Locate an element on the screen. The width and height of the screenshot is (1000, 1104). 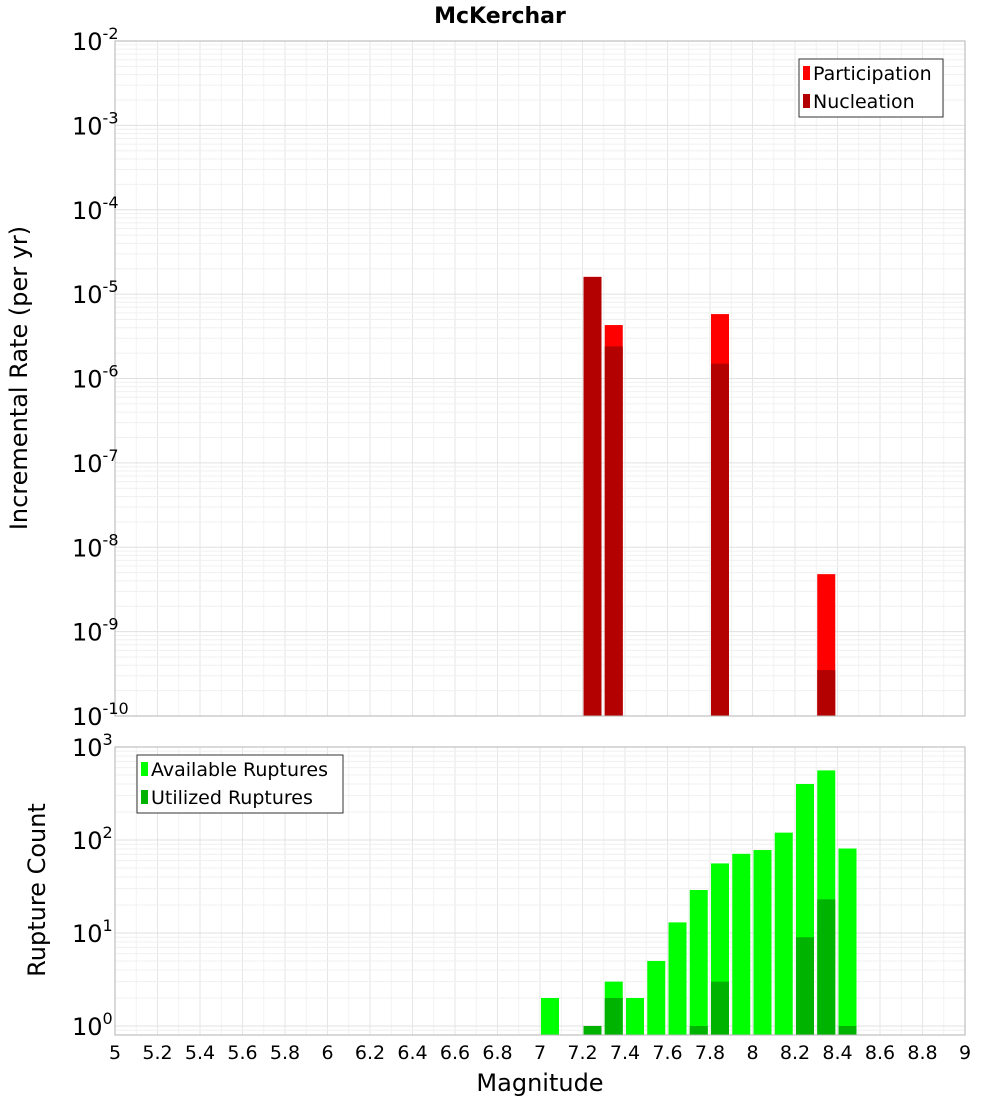
top-y-axis-label: Incremental Rate (per yr) is located at coordinates (19, 378).